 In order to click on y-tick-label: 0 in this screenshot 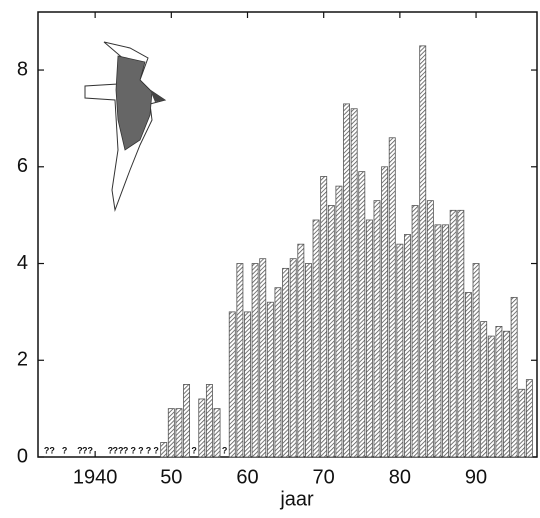, I will do `click(22, 456)`.